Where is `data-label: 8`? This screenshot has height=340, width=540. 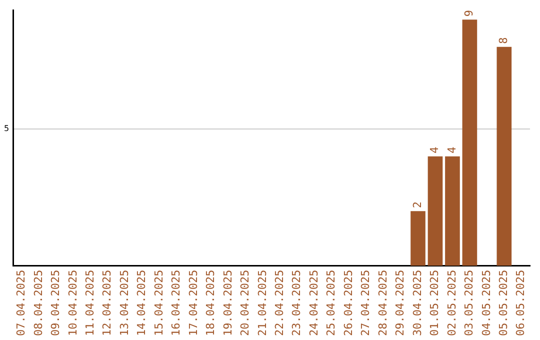 data-label: 8 is located at coordinates (503, 40).